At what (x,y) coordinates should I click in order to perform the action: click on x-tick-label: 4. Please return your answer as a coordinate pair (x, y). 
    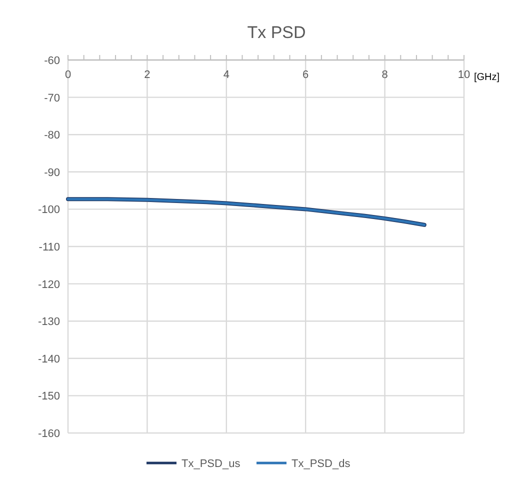
    Looking at the image, I should click on (226, 75).